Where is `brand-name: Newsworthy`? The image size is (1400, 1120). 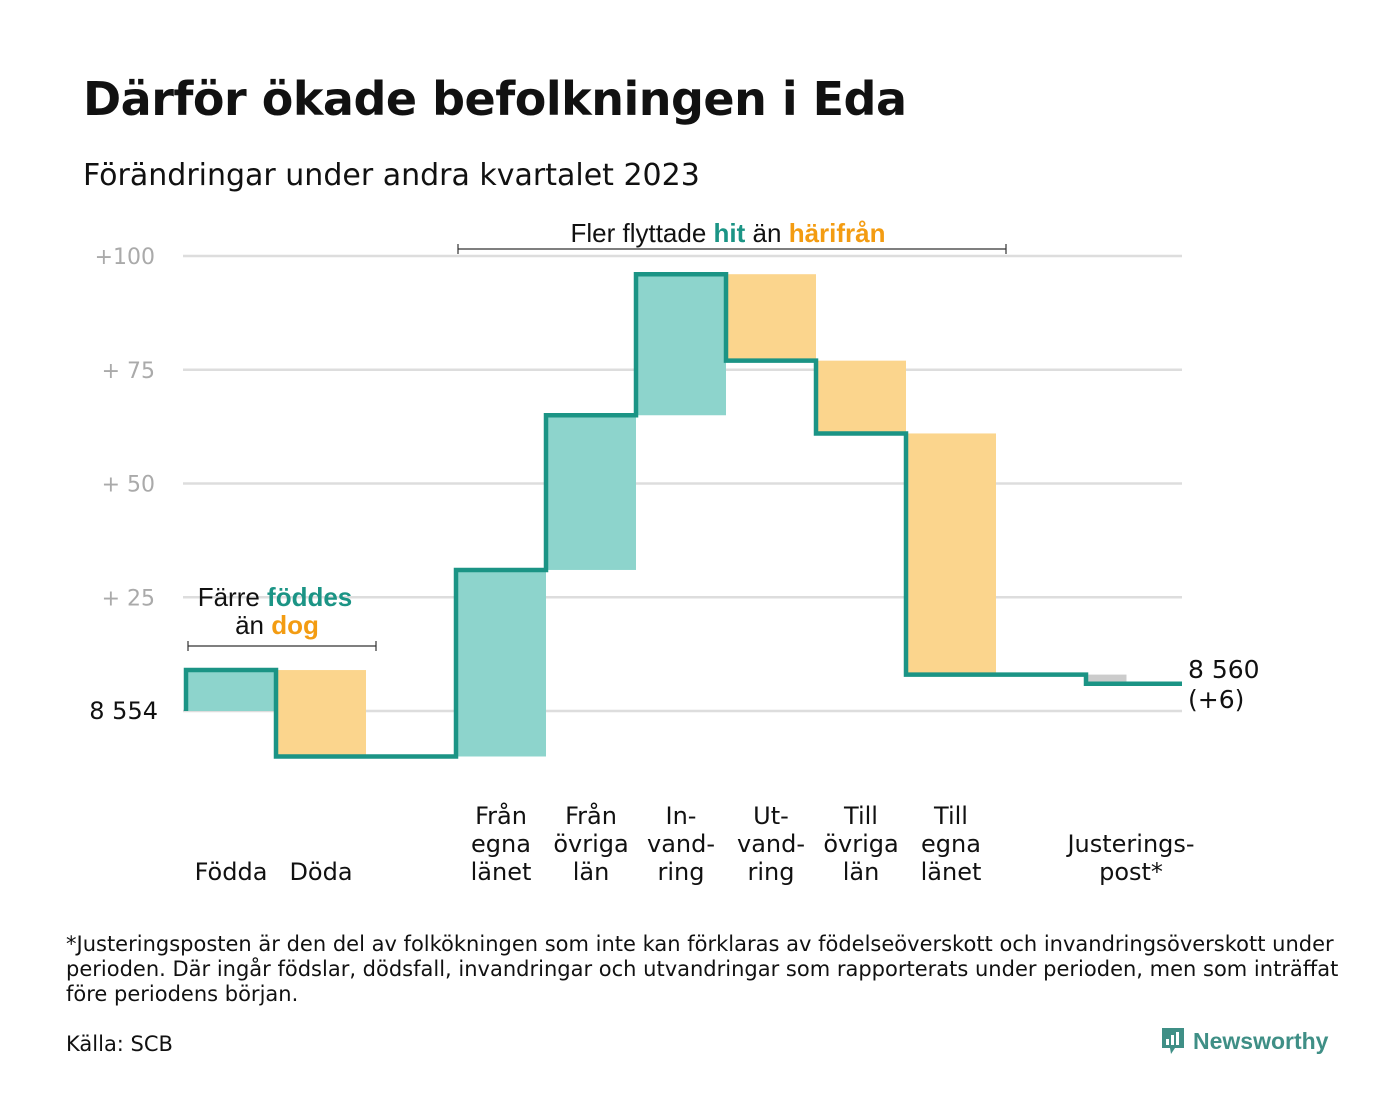 brand-name: Newsworthy is located at coordinates (1261, 1040).